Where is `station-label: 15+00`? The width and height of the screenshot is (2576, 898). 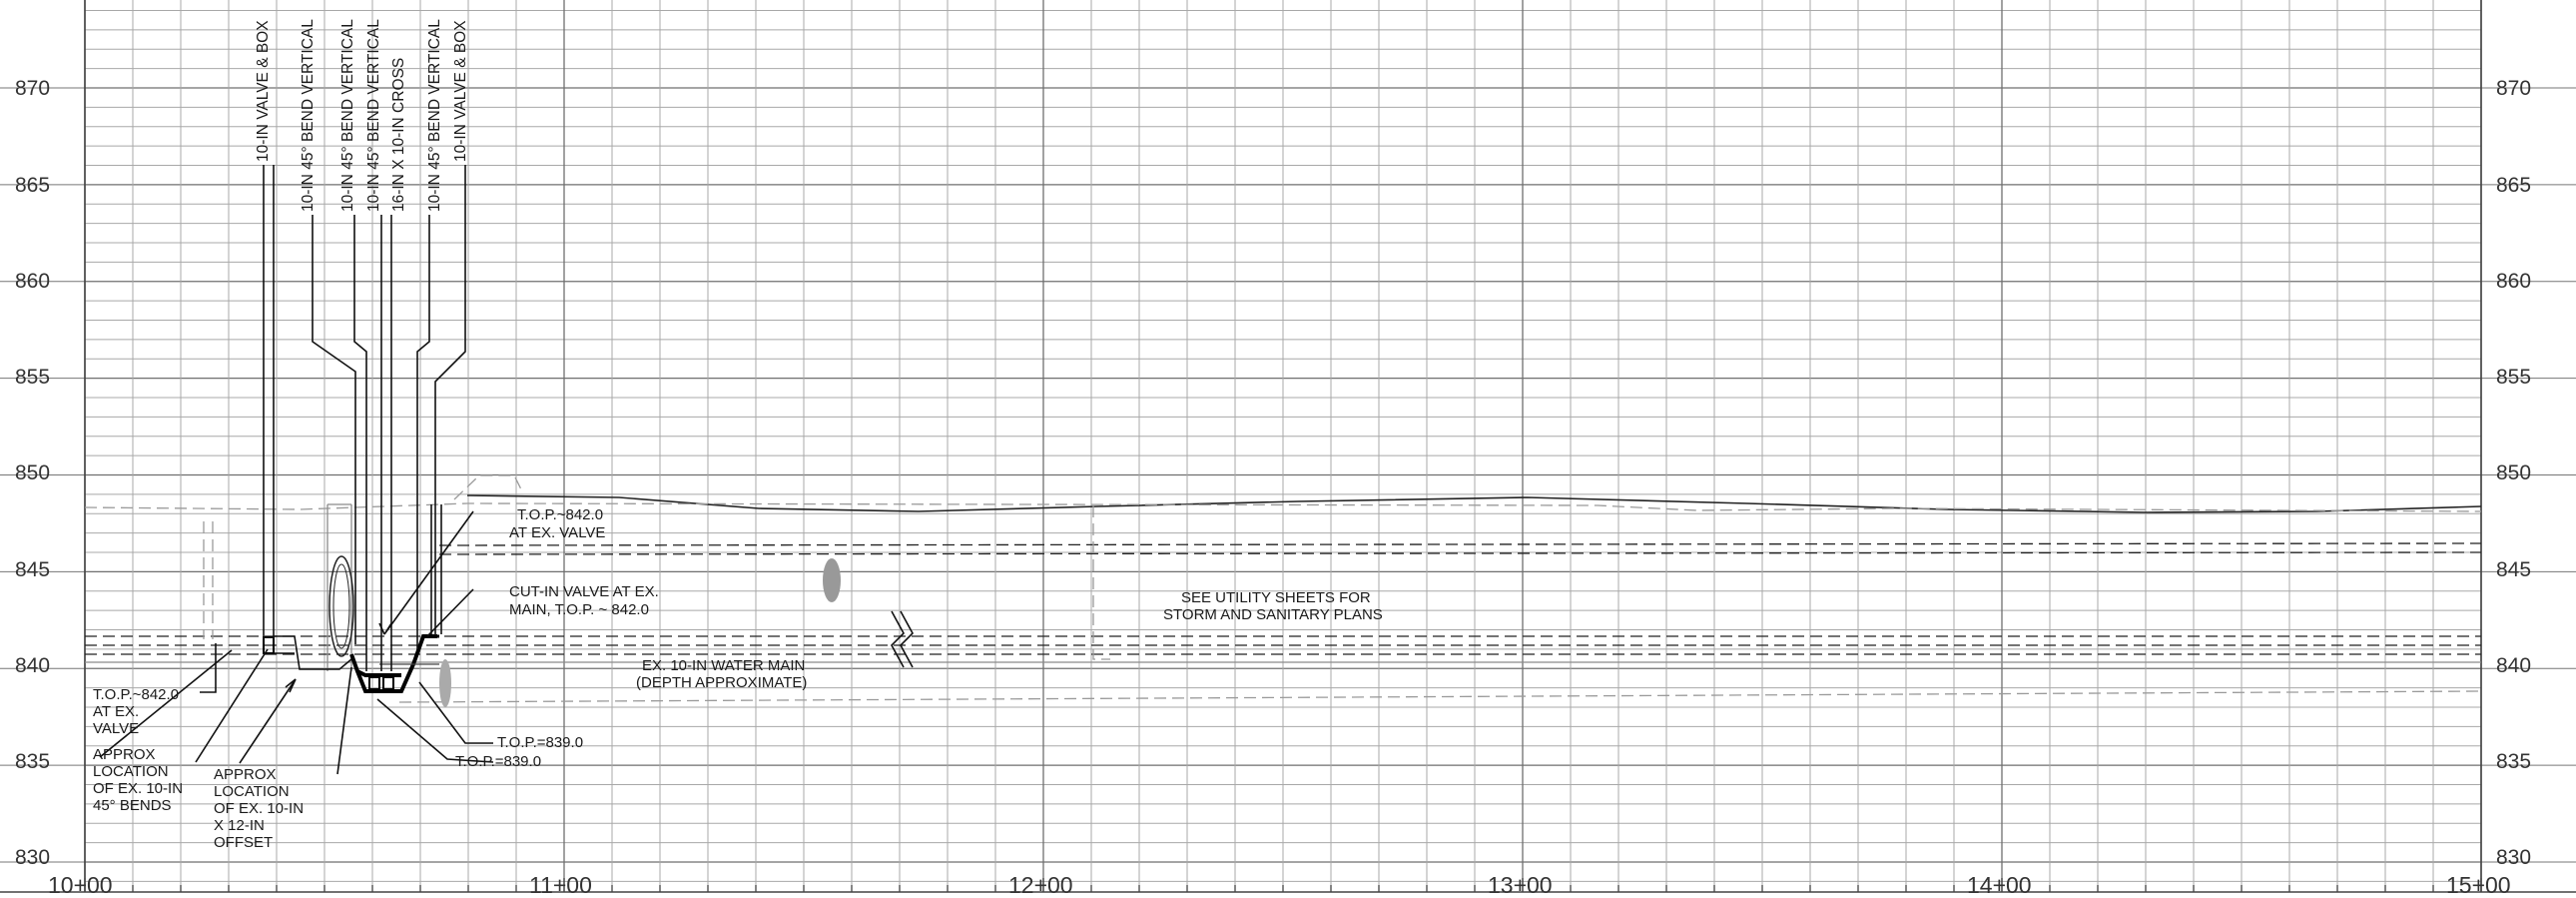
station-label: 15+00 is located at coordinates (2478, 885).